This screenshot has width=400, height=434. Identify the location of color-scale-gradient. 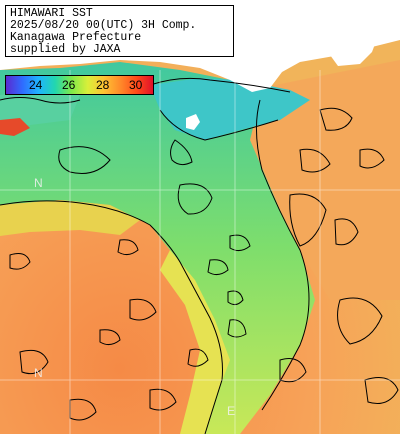
(79, 85).